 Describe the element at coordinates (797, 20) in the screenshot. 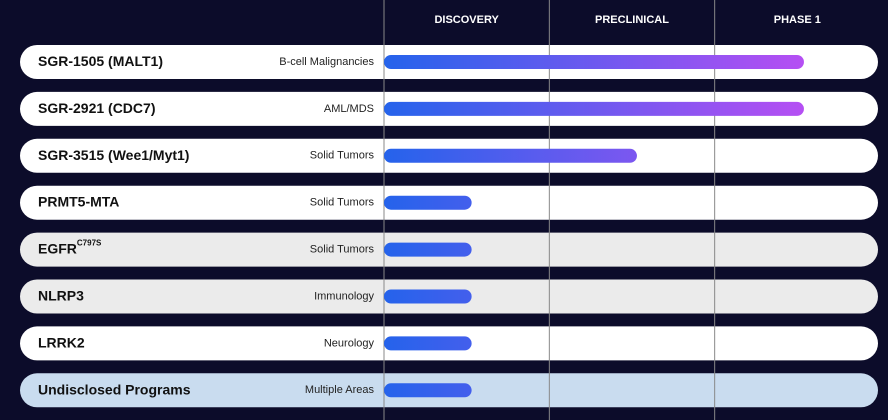

I see `stage-header: PHASE 1` at that location.